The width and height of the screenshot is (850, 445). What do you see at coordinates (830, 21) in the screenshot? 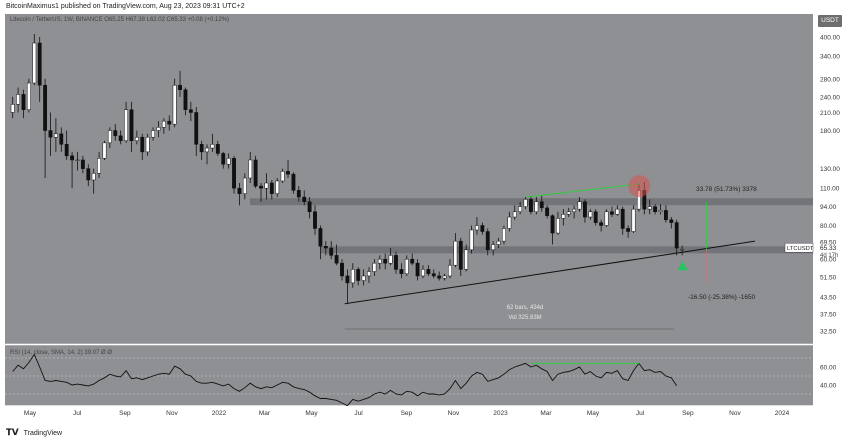
I see `currency-button: USDT` at bounding box center [830, 21].